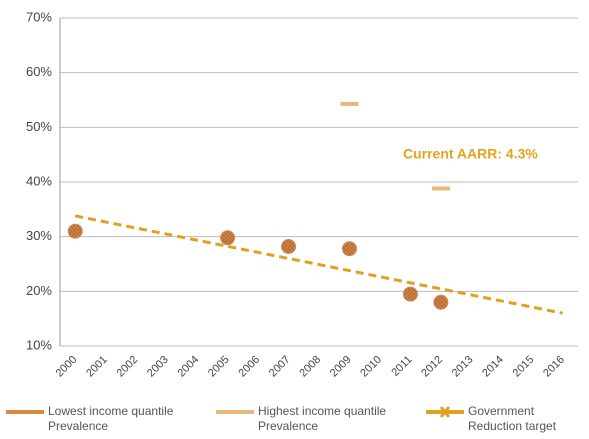  Describe the element at coordinates (39, 235) in the screenshot. I see `y-tick-label: 30%` at that location.